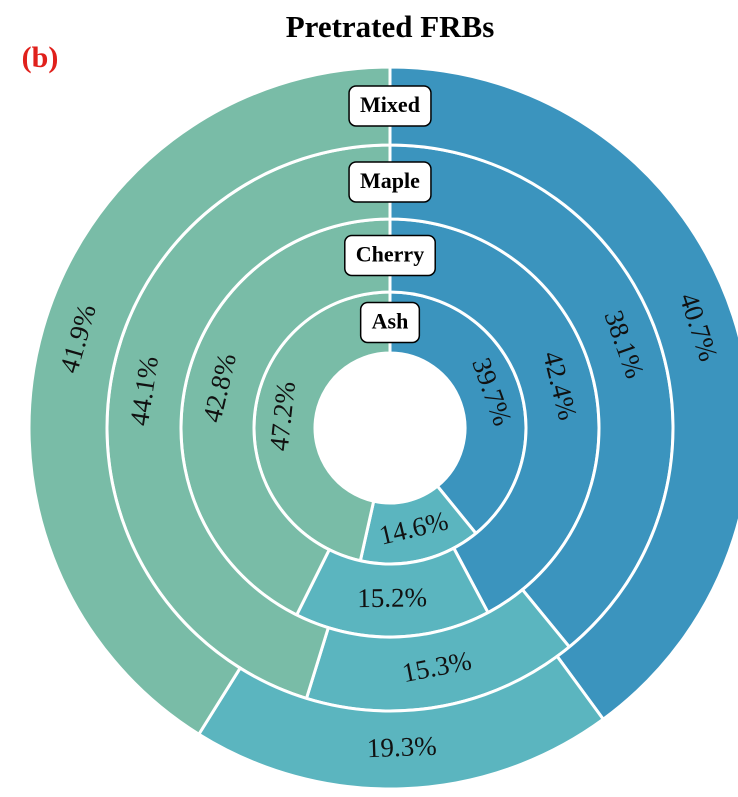 This screenshot has height=797, width=738. I want to click on ring-name-box: Mixed, so click(390, 106).